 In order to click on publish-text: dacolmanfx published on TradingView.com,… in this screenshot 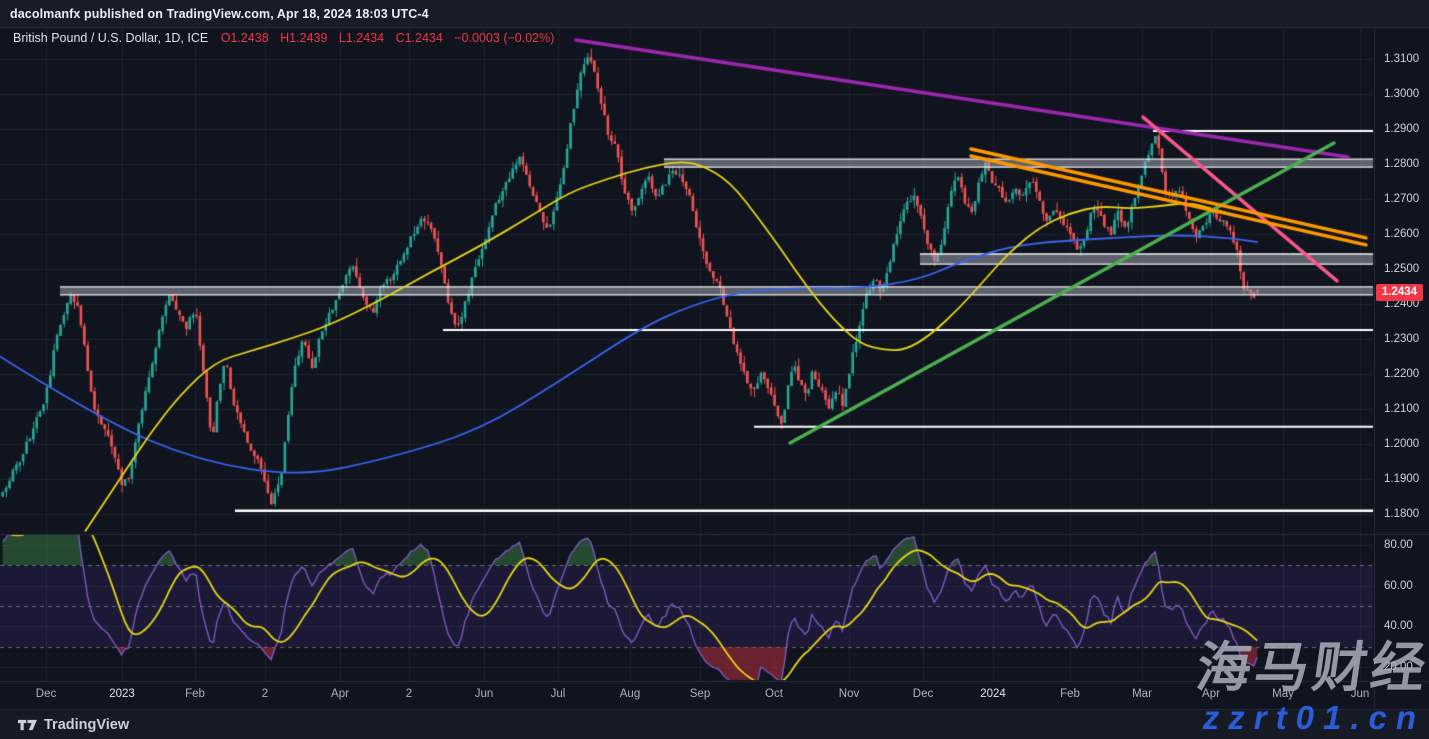, I will do `click(219, 13)`.